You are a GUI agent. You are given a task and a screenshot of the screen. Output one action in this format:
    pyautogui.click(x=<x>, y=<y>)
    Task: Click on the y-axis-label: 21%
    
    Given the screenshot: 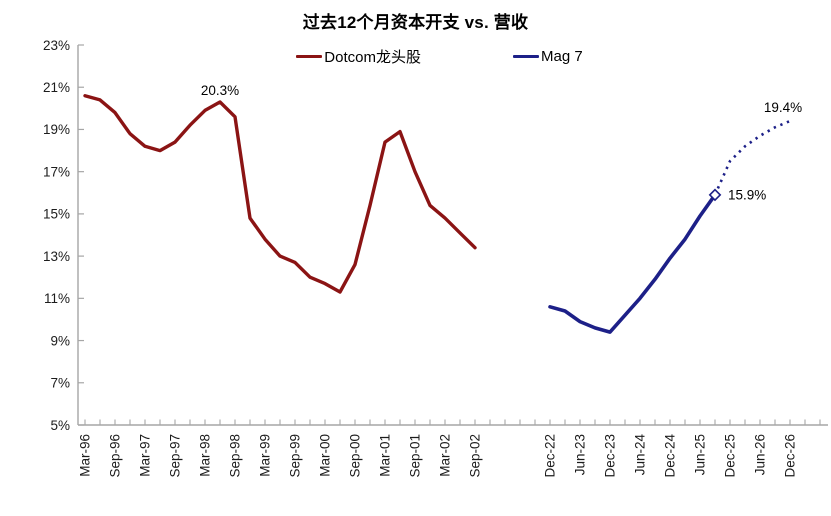 What is the action you would take?
    pyautogui.click(x=56, y=87)
    